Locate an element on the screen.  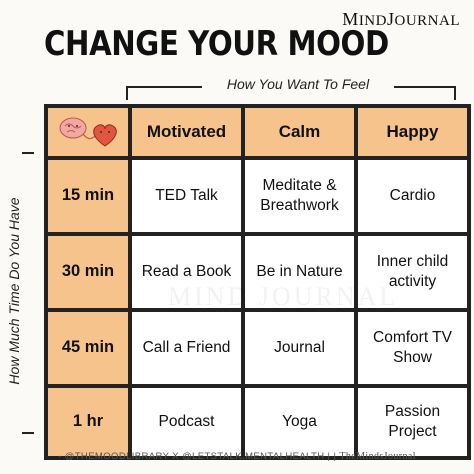
brand-logo: MINDJOURNAL is located at coordinates (401, 19).